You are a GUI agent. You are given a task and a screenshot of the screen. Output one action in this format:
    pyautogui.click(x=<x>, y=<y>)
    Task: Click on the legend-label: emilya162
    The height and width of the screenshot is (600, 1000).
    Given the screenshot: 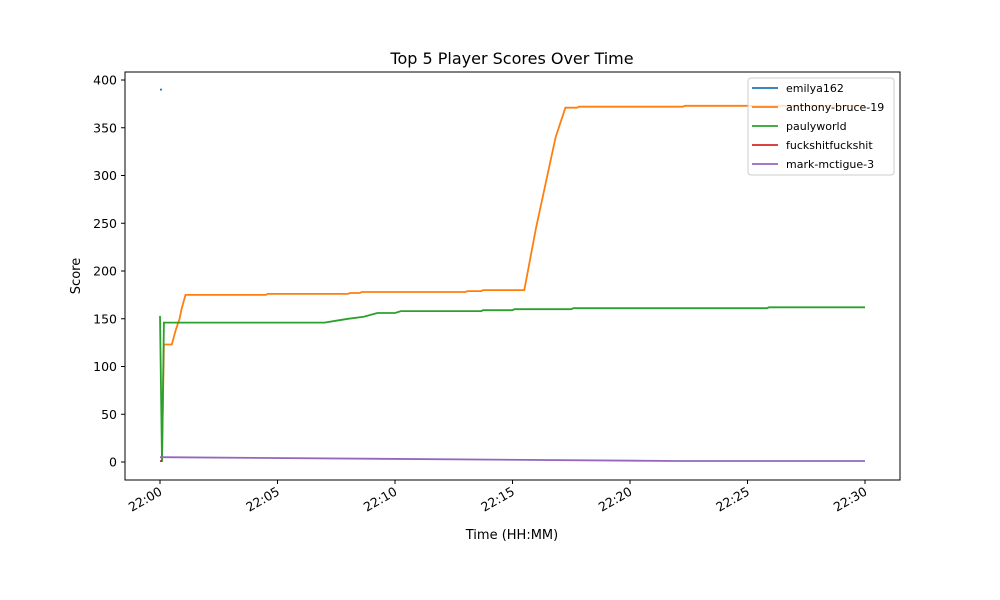 What is the action you would take?
    pyautogui.click(x=815, y=88)
    